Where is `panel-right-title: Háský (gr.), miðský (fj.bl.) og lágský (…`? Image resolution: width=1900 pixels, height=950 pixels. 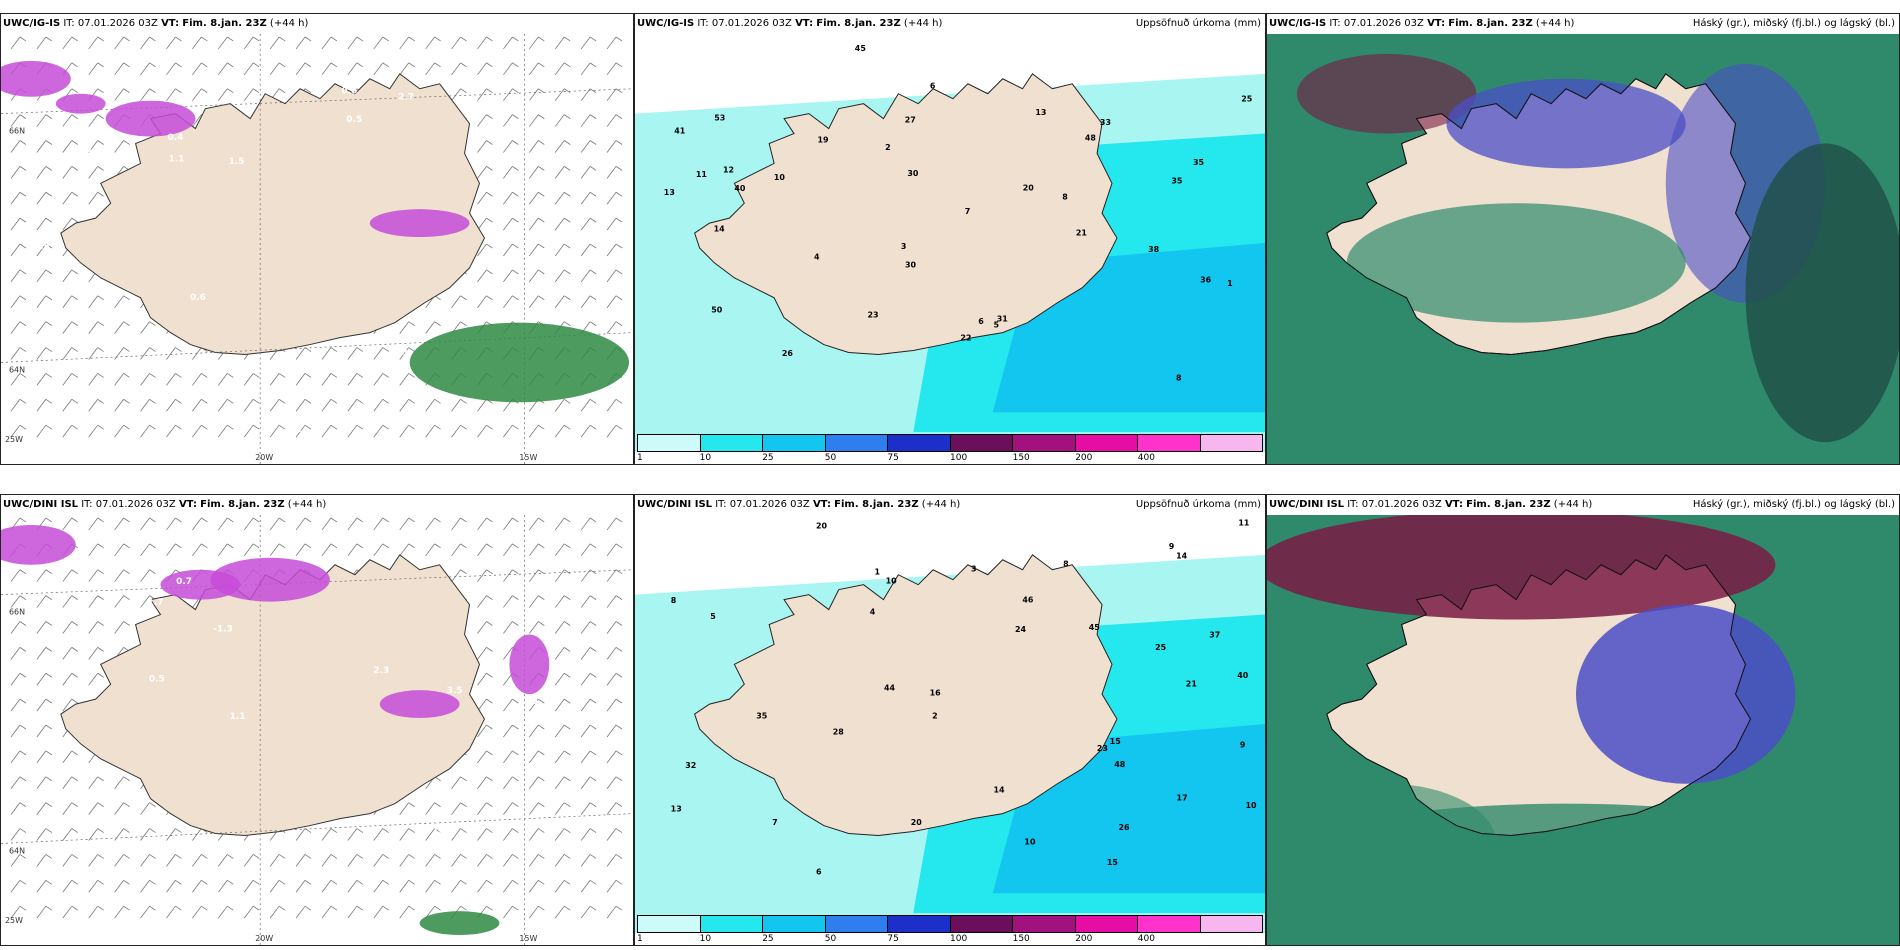 panel-right-title: Háský (gr.), miðský (fj.bl.) og lágský (… is located at coordinates (1793, 504).